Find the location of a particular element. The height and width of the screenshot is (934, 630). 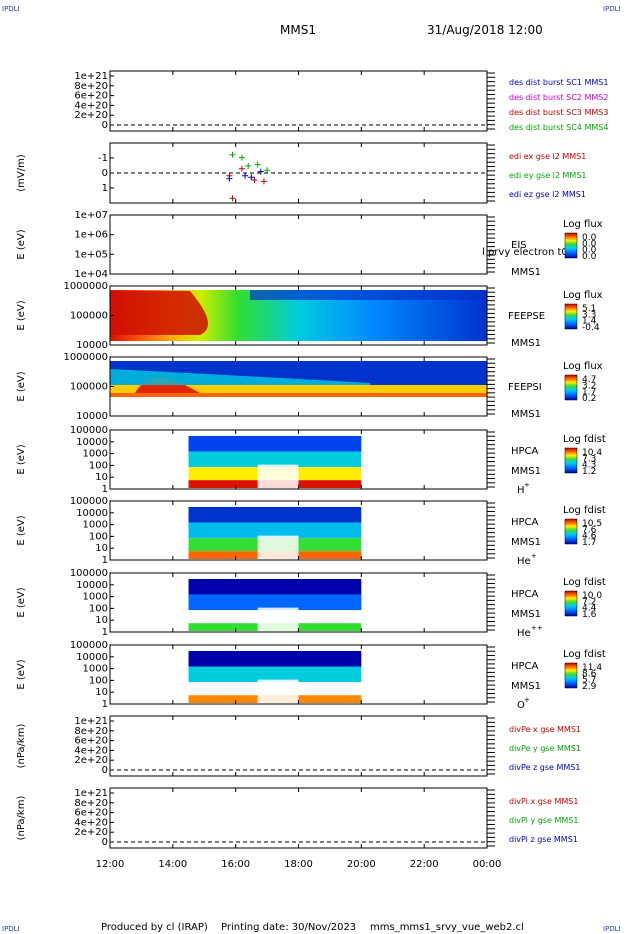

legend-entry: divPe z gse MMS1 is located at coordinates (544, 767).